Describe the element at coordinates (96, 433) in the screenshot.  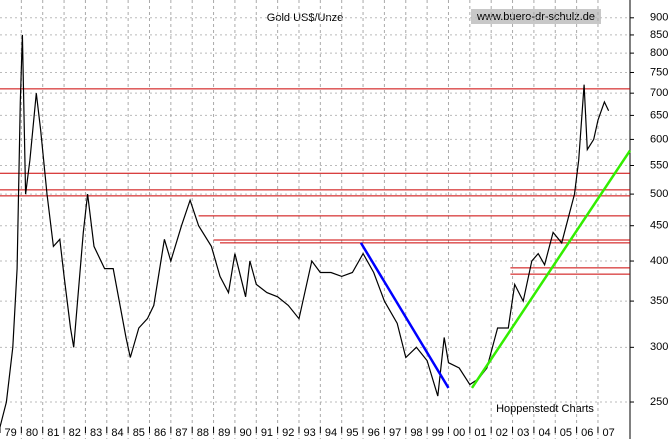
I see `x-tick-label: 83` at that location.